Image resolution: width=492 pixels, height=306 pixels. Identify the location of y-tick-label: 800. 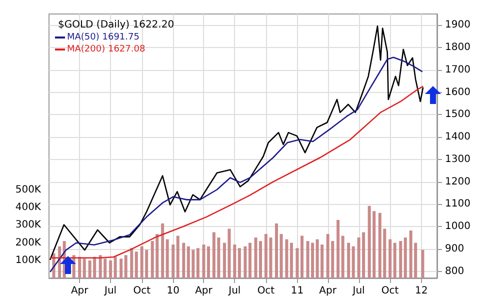
(454, 271).